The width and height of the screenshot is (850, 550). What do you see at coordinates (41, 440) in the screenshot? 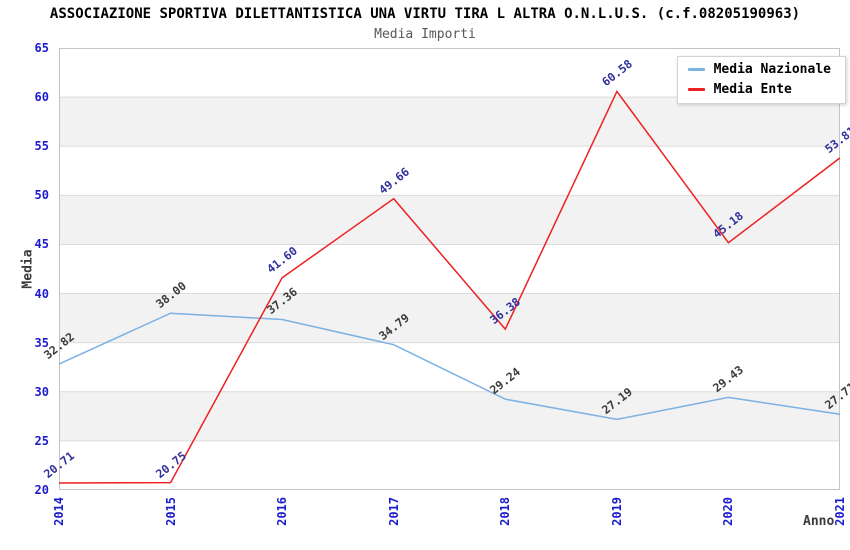
I see `y-tick-label: 25` at bounding box center [41, 440].